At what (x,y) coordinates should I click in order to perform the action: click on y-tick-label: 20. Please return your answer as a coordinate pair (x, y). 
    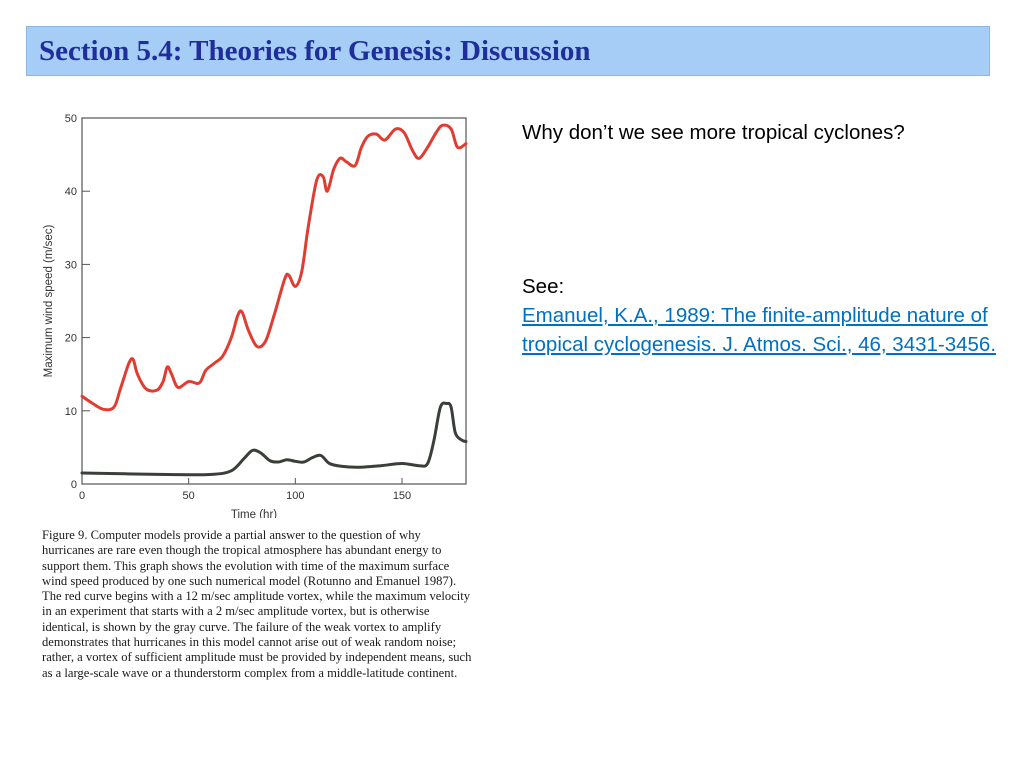
    Looking at the image, I should click on (71, 339).